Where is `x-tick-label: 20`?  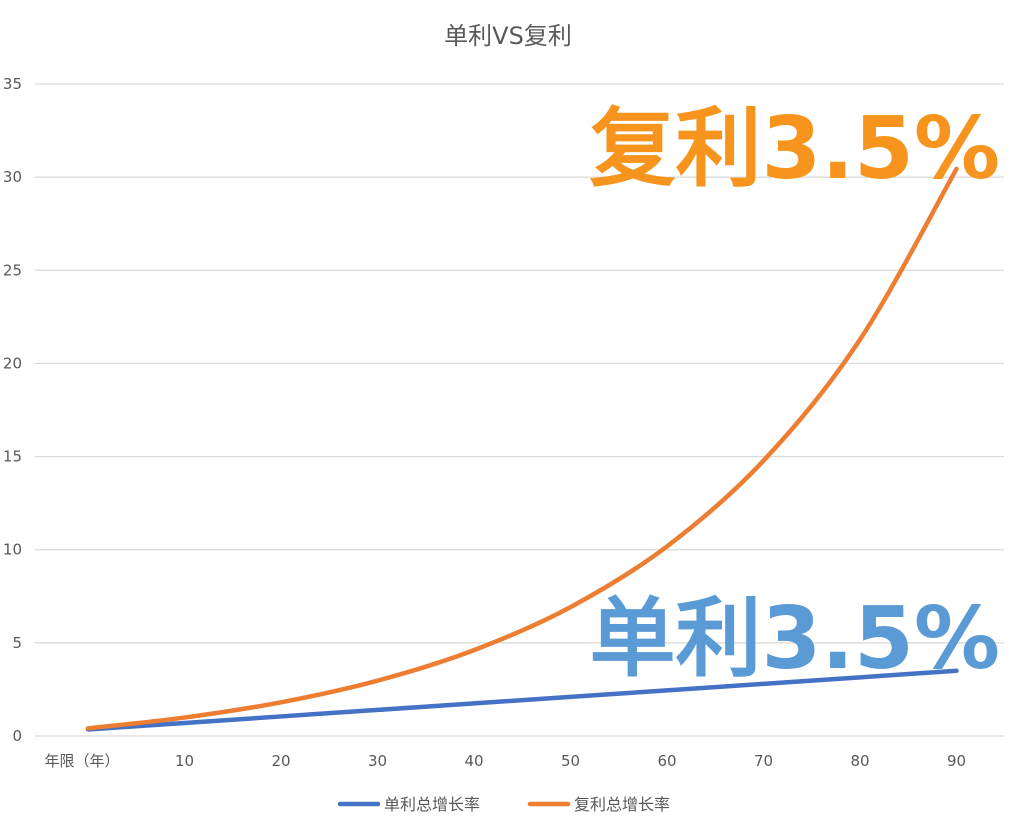 x-tick-label: 20 is located at coordinates (280, 761).